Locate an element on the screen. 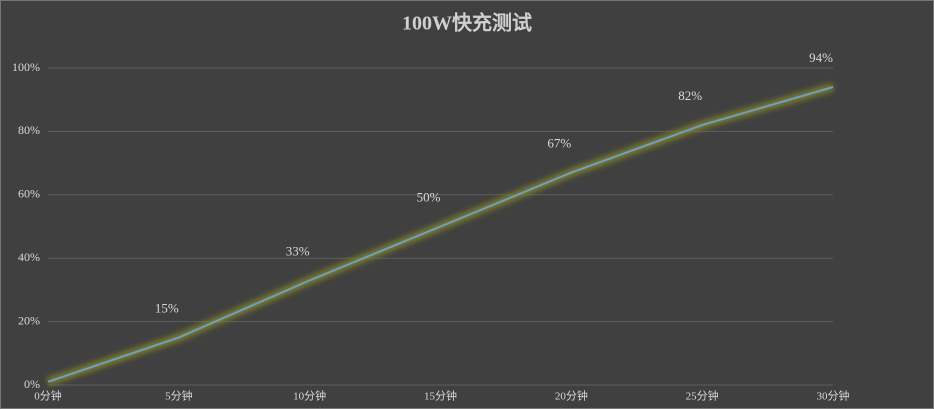  data-label: 82% is located at coordinates (690, 95).